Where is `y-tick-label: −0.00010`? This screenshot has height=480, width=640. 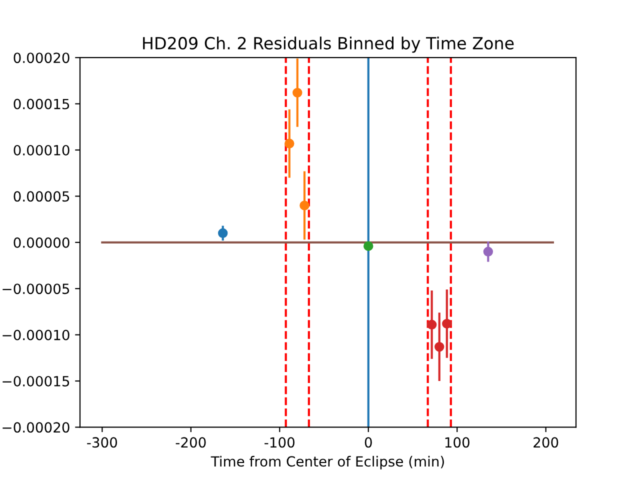
y-tick-label: −0.00010 is located at coordinates (36, 335).